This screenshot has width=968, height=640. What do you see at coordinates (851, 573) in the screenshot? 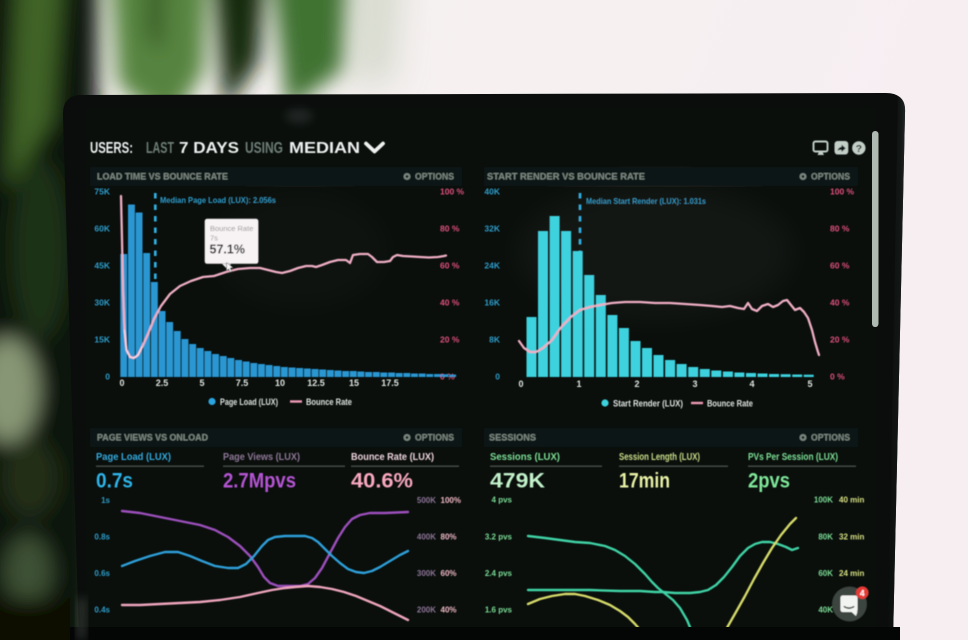
I see `svg-text: 24 min` at bounding box center [851, 573].